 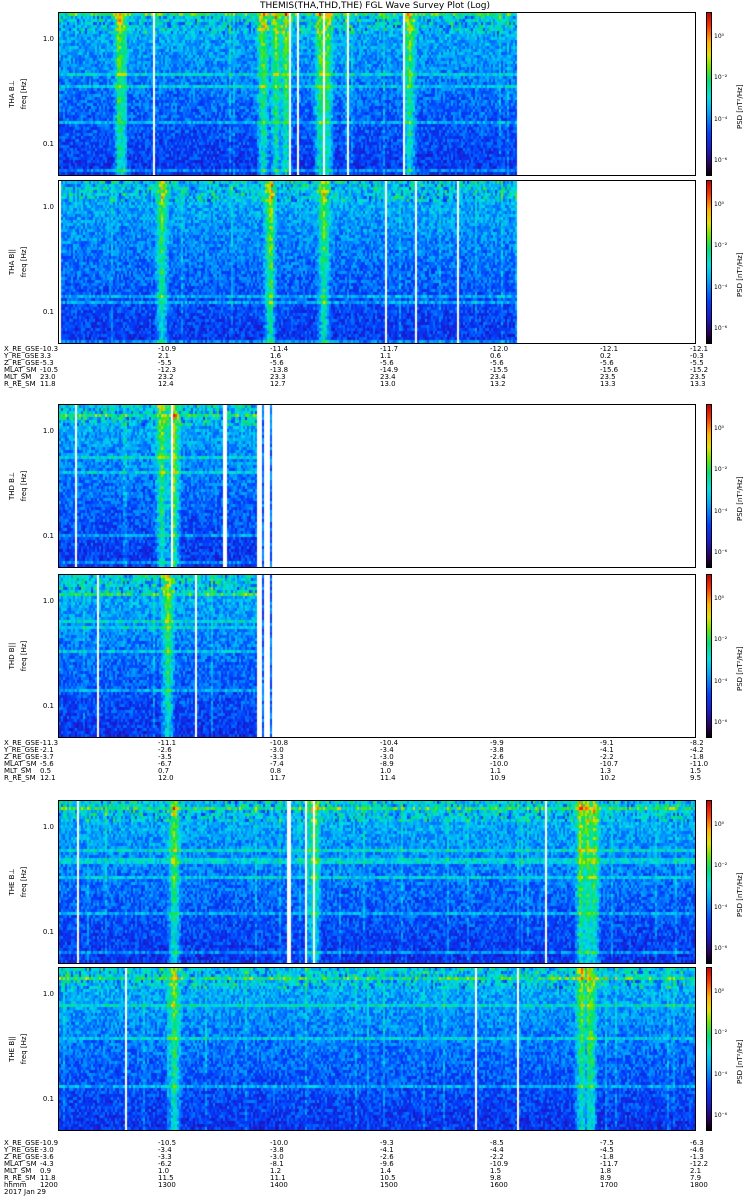 I want to click on ephemeris-value: 1500, so click(x=389, y=1185).